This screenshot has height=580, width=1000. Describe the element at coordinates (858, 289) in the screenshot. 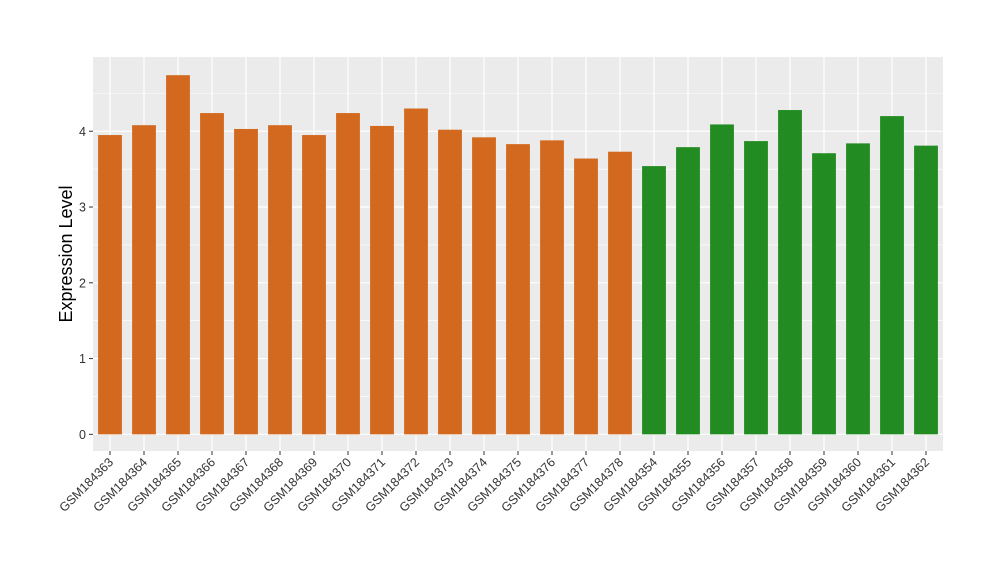

I see `bar-GSM184360` at that location.